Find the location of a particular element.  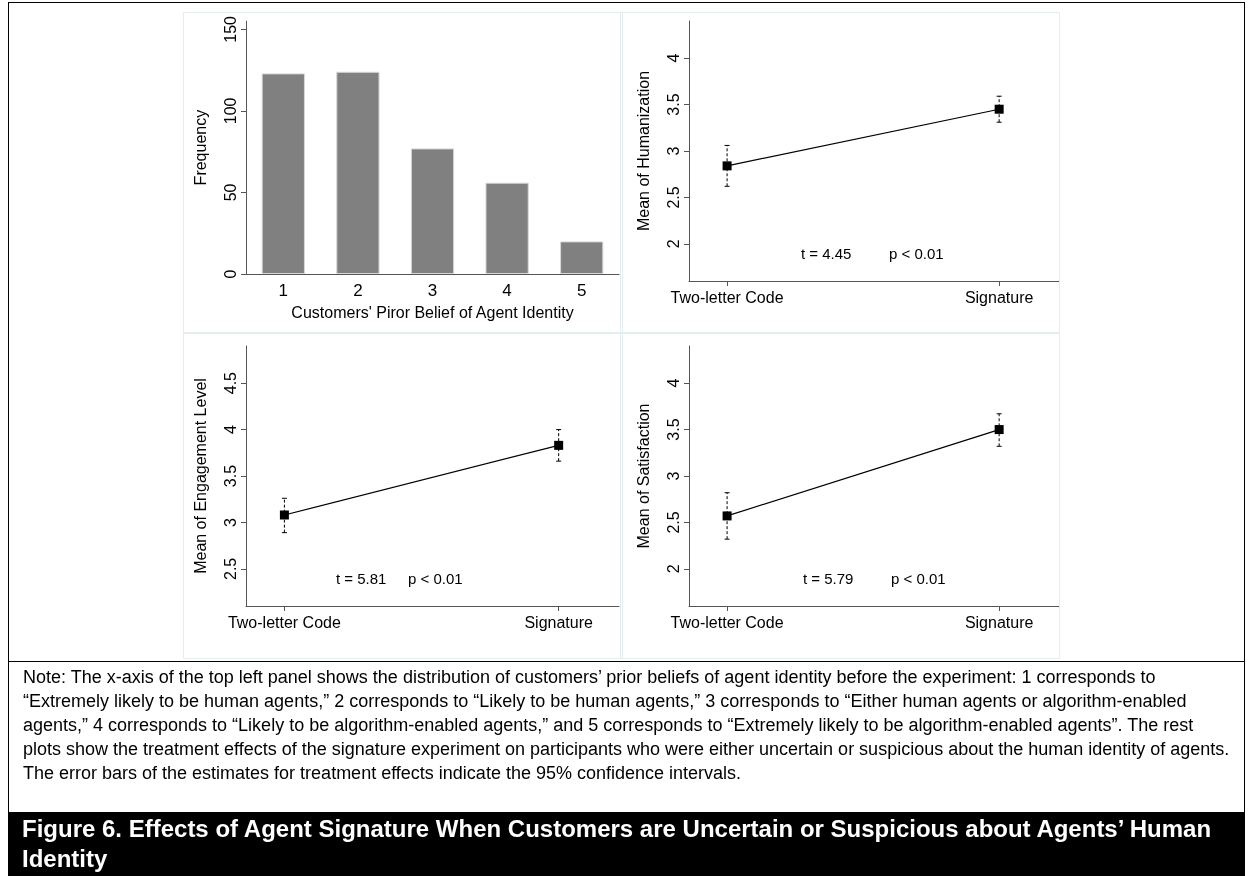

y-tick-label: 4.5 is located at coordinates (230, 383).